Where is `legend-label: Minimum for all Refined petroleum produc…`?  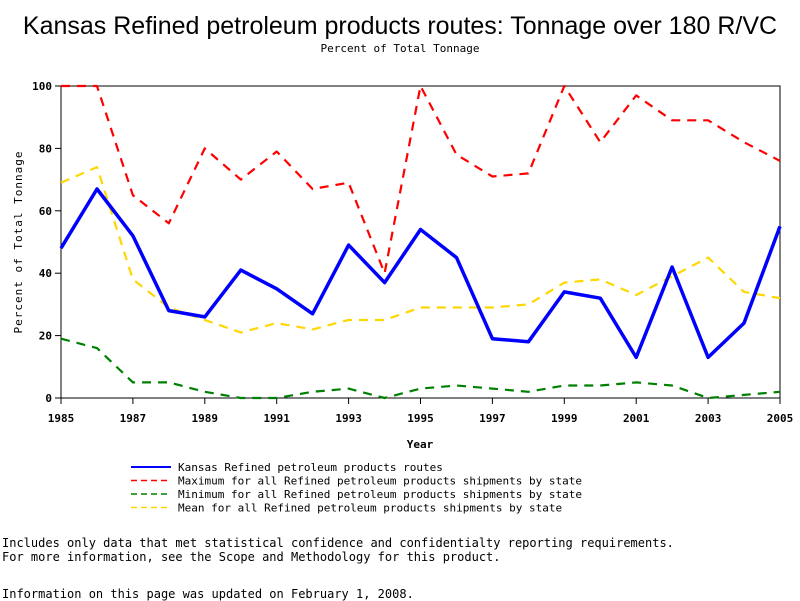 legend-label: Minimum for all Refined petroleum produc… is located at coordinates (380, 494).